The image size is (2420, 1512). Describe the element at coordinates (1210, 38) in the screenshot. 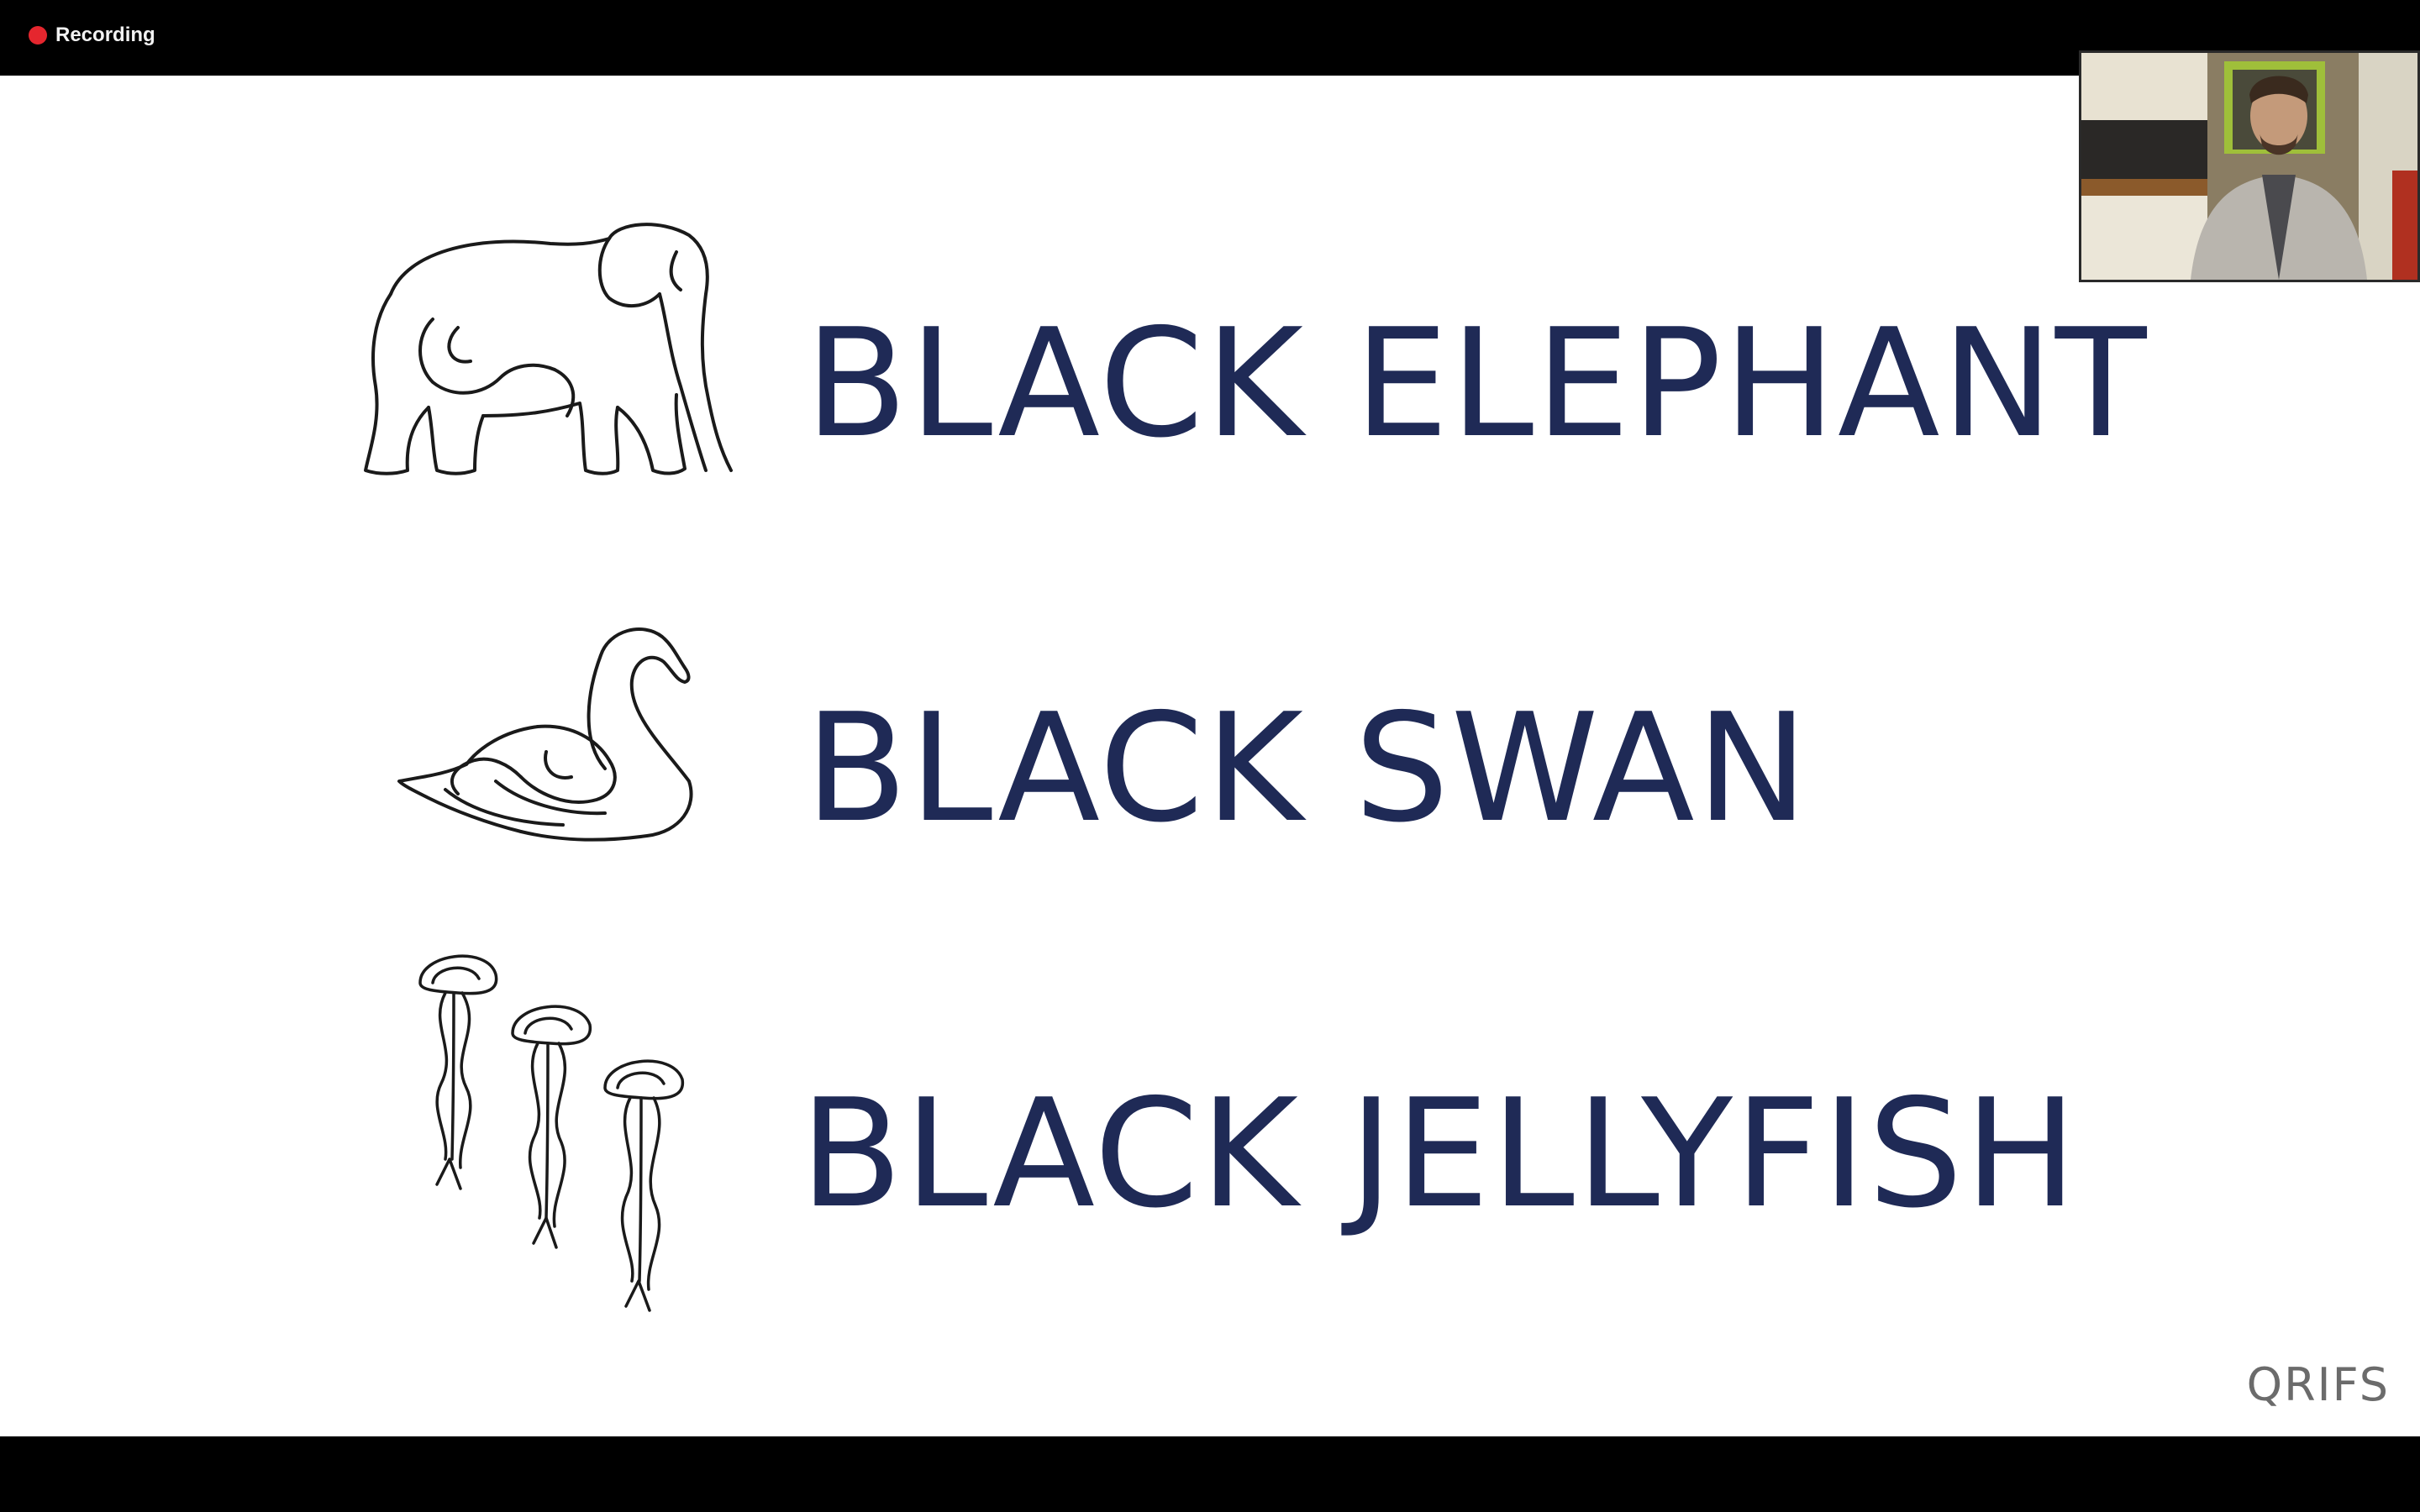

I see `meeting-top-bar: Recording` at that location.